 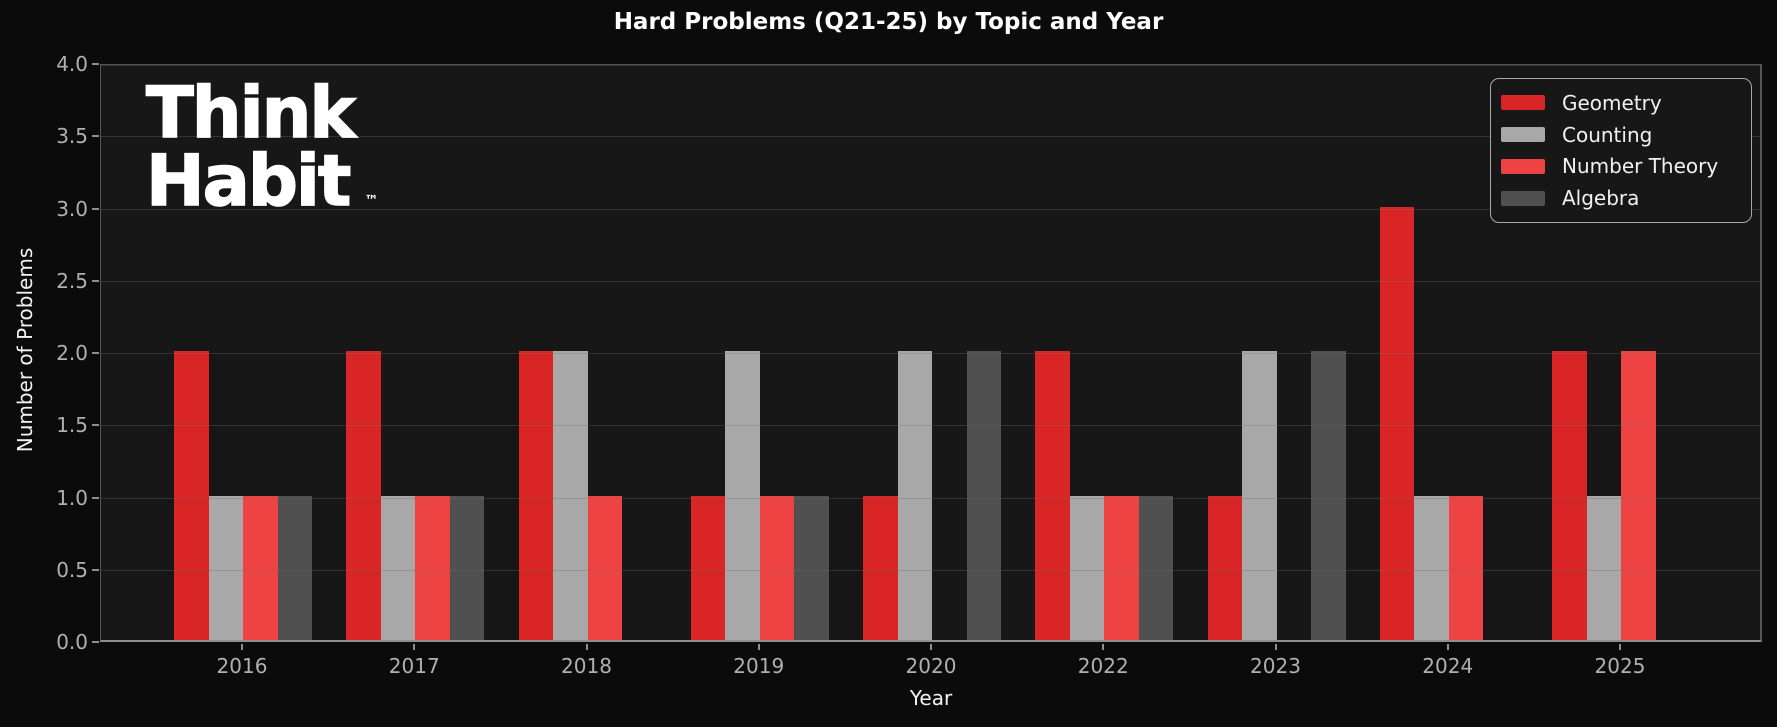 I want to click on x-tick-2016, so click(x=242, y=647).